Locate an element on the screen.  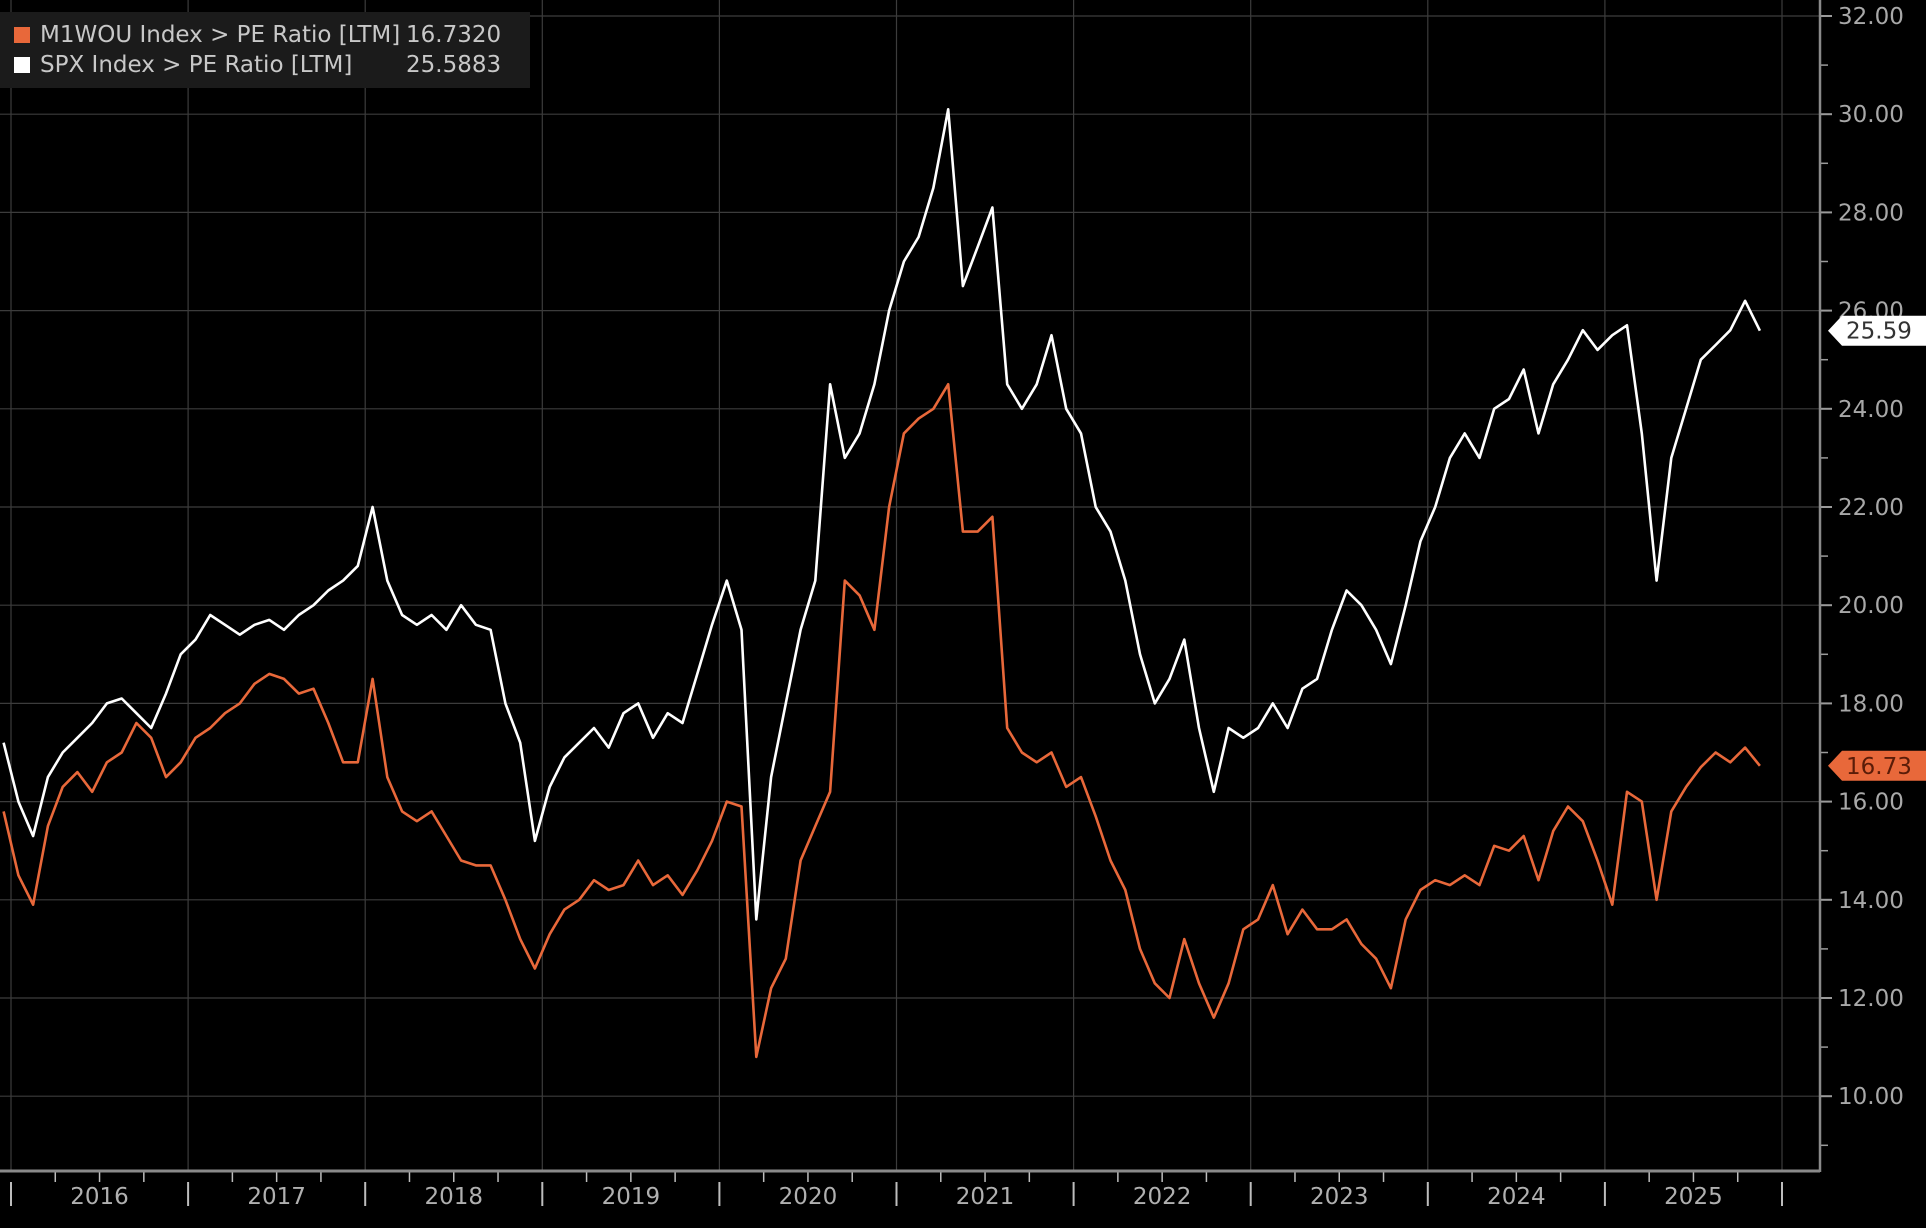
x-tick-label: 2022 is located at coordinates (1162, 1197).